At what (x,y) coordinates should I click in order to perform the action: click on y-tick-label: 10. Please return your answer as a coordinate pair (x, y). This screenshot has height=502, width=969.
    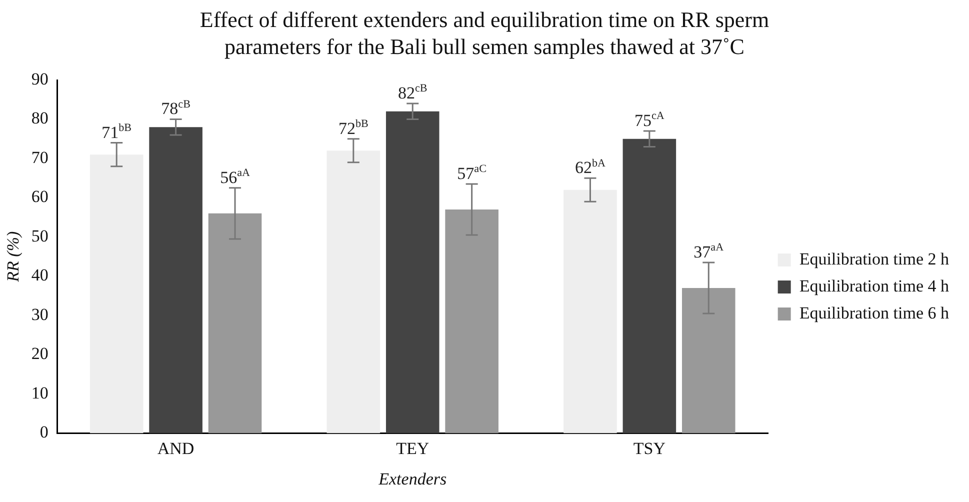
    Looking at the image, I should click on (39, 392).